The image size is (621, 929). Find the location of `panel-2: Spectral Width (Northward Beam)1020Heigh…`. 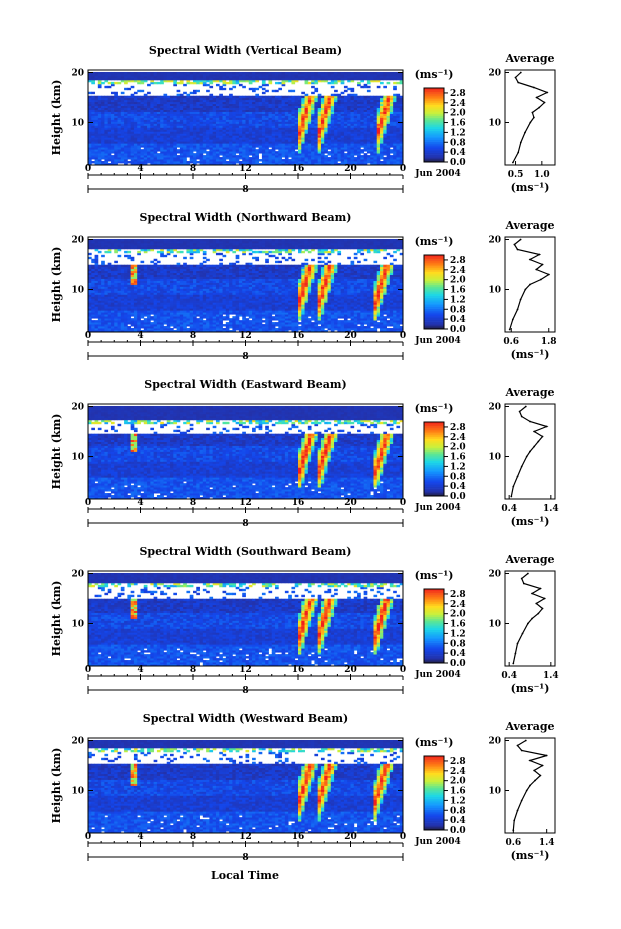

panel-2: Spectral Width (Northward Beam)1020Heigh… is located at coordinates (303, 286).